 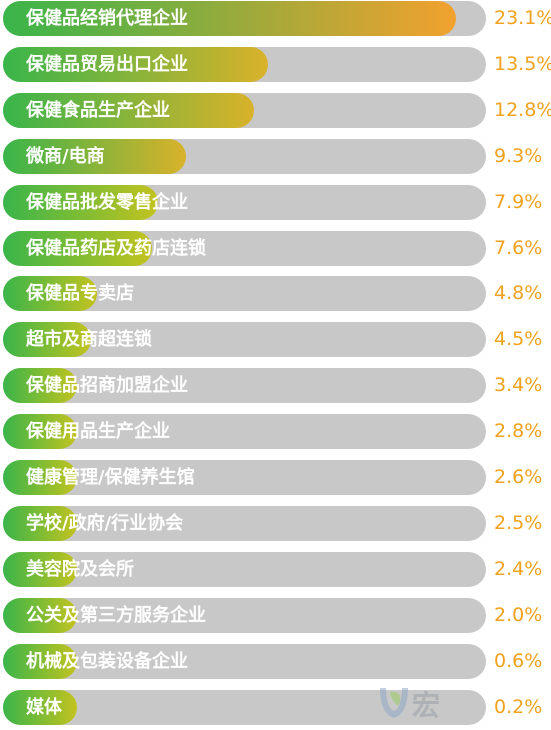 What do you see at coordinates (80, 294) in the screenshot?
I see `bar-category-label: 保健品专卖店` at bounding box center [80, 294].